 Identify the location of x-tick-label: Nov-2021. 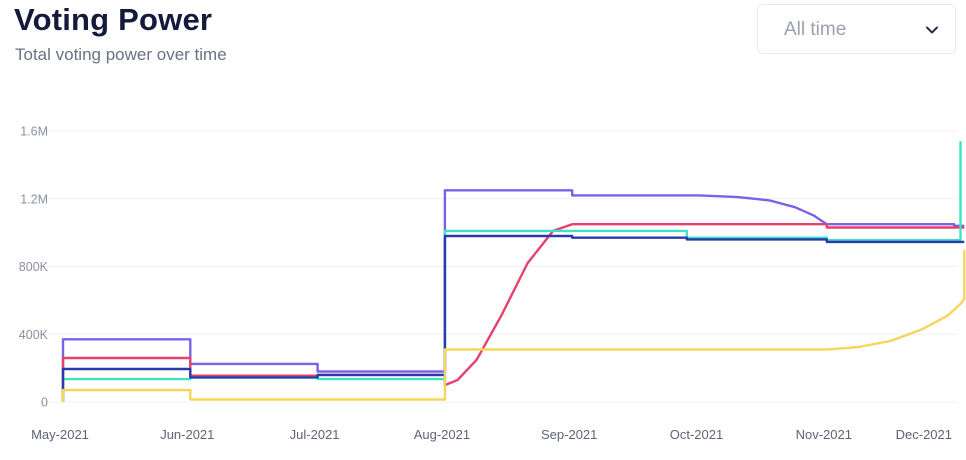
(824, 434).